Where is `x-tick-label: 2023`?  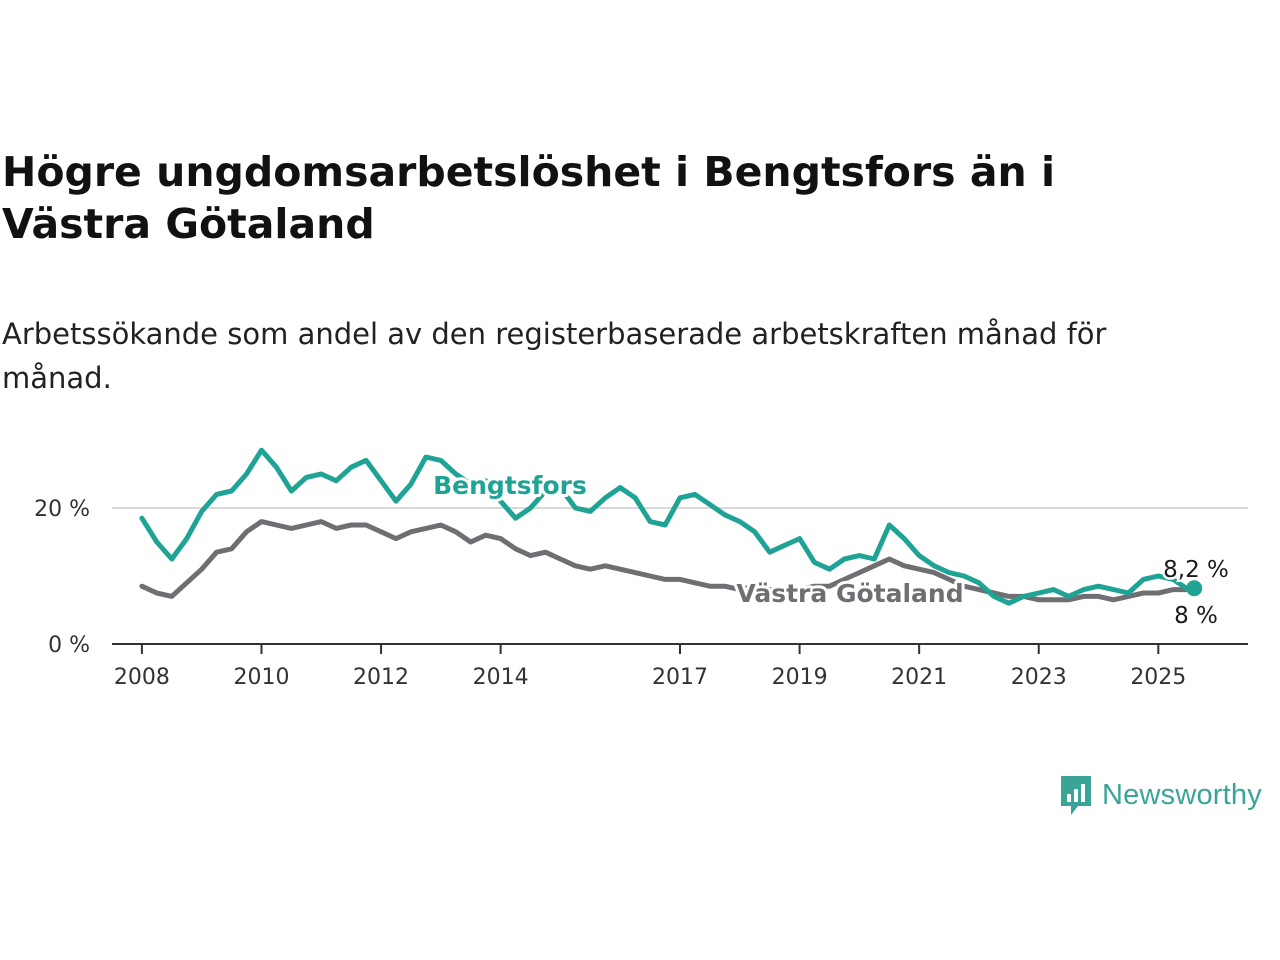 x-tick-label: 2023 is located at coordinates (1039, 677).